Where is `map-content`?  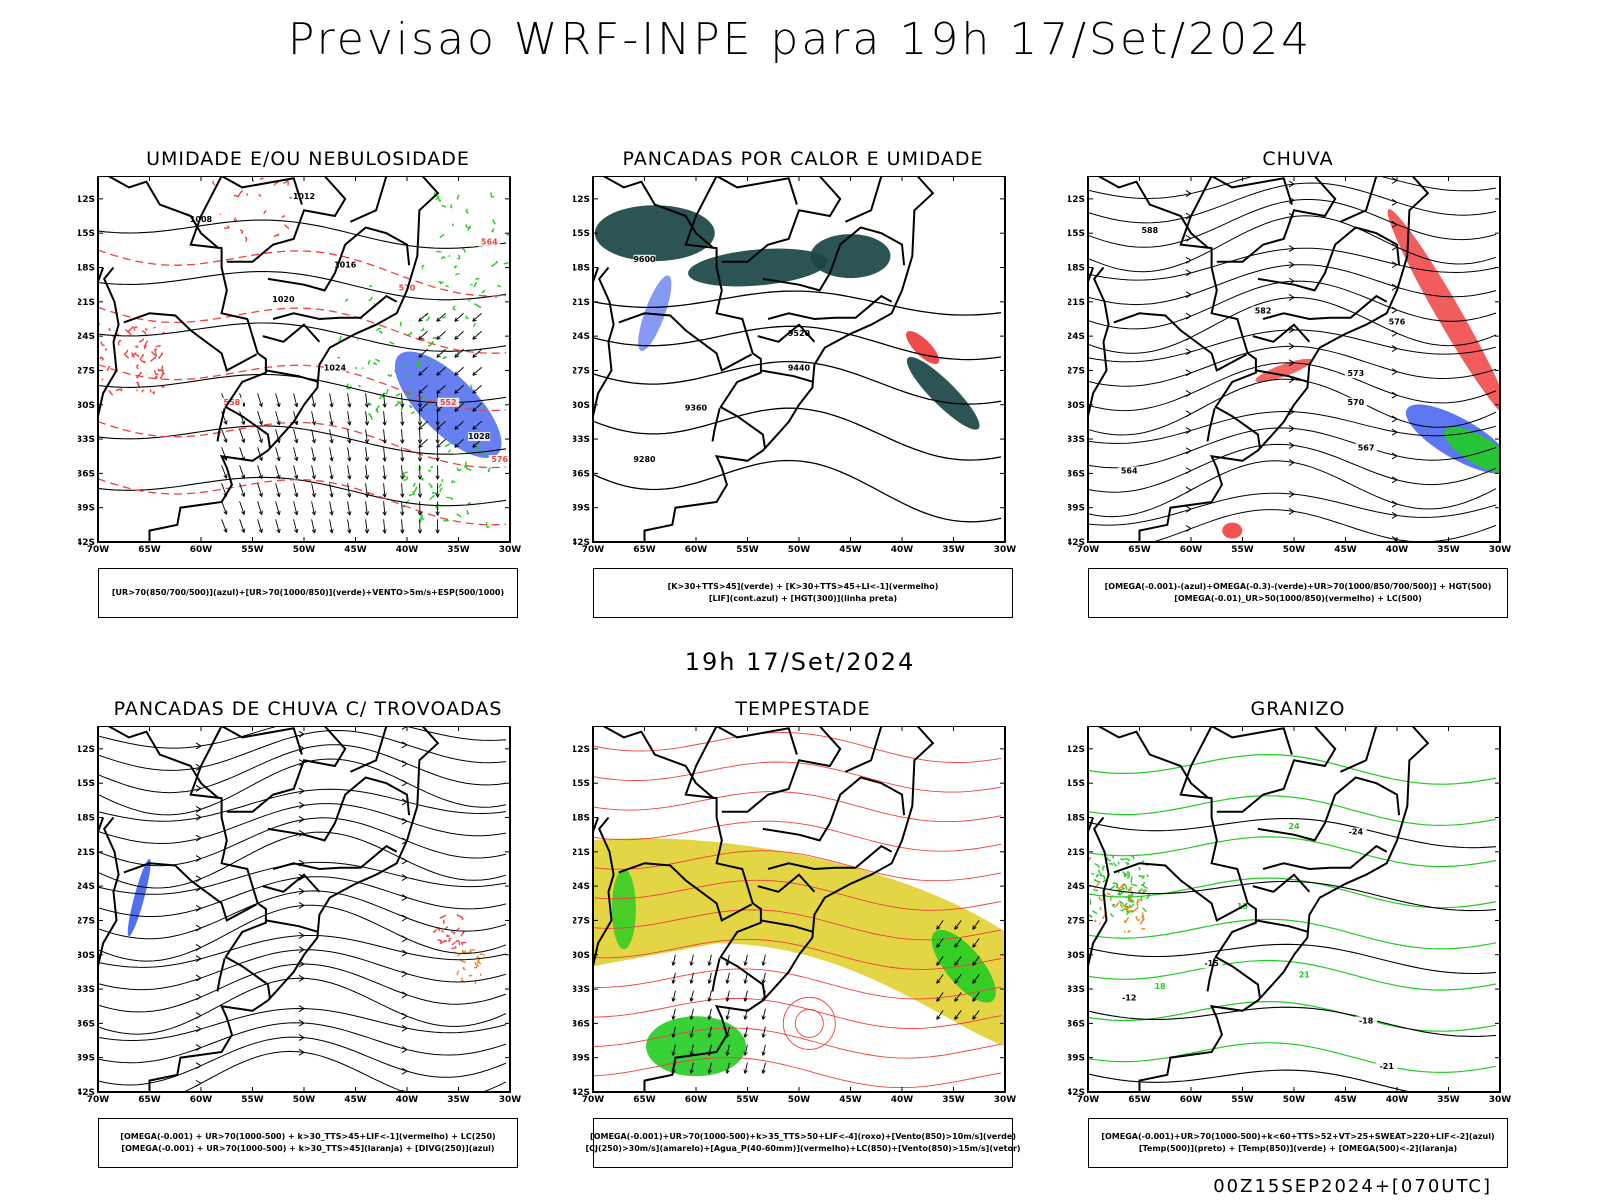
map-content is located at coordinates (304, 909).